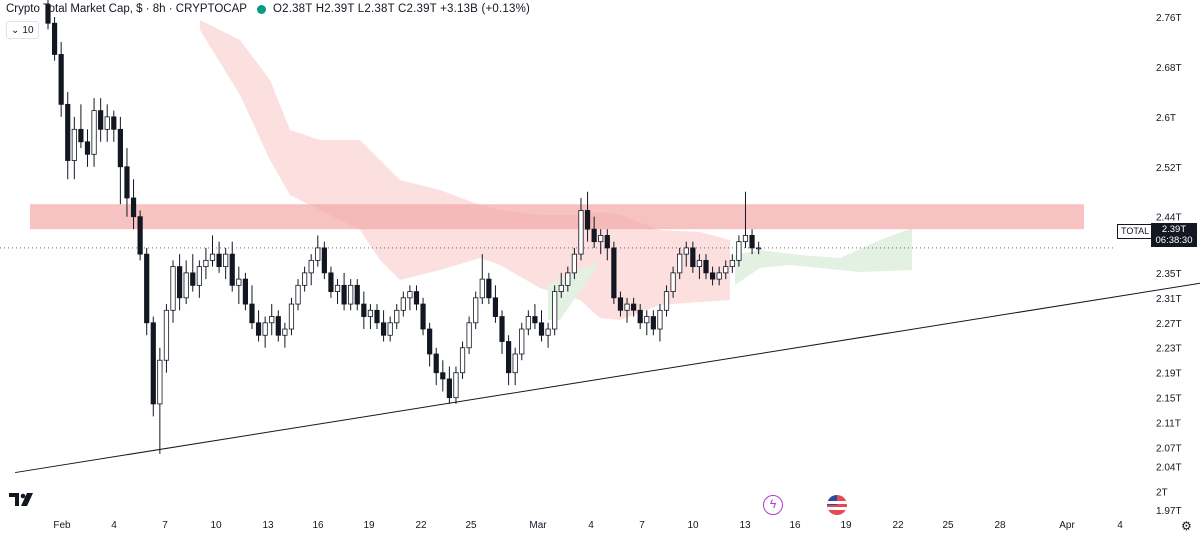 Image resolution: width=1200 pixels, height=533 pixels. What do you see at coordinates (588, 525) in the screenshot?
I see `x-axis: Feb 4 7 10 13 16 19 22 25 Mar 4 7 10 13 16 19 22 25 28 Apr 4` at bounding box center [588, 525].